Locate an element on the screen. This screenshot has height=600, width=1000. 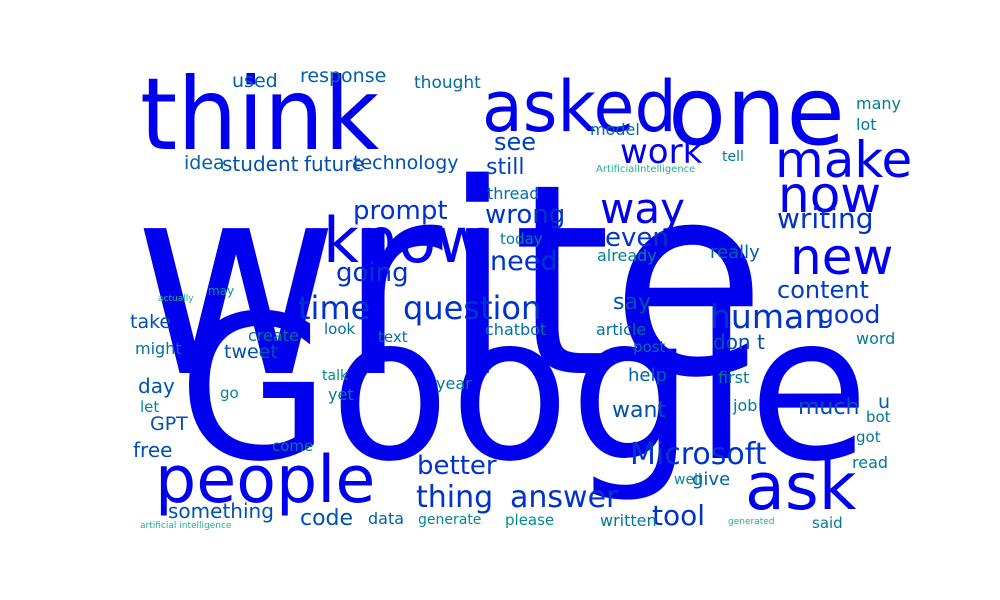
word-good: good is located at coordinates (849, 314).